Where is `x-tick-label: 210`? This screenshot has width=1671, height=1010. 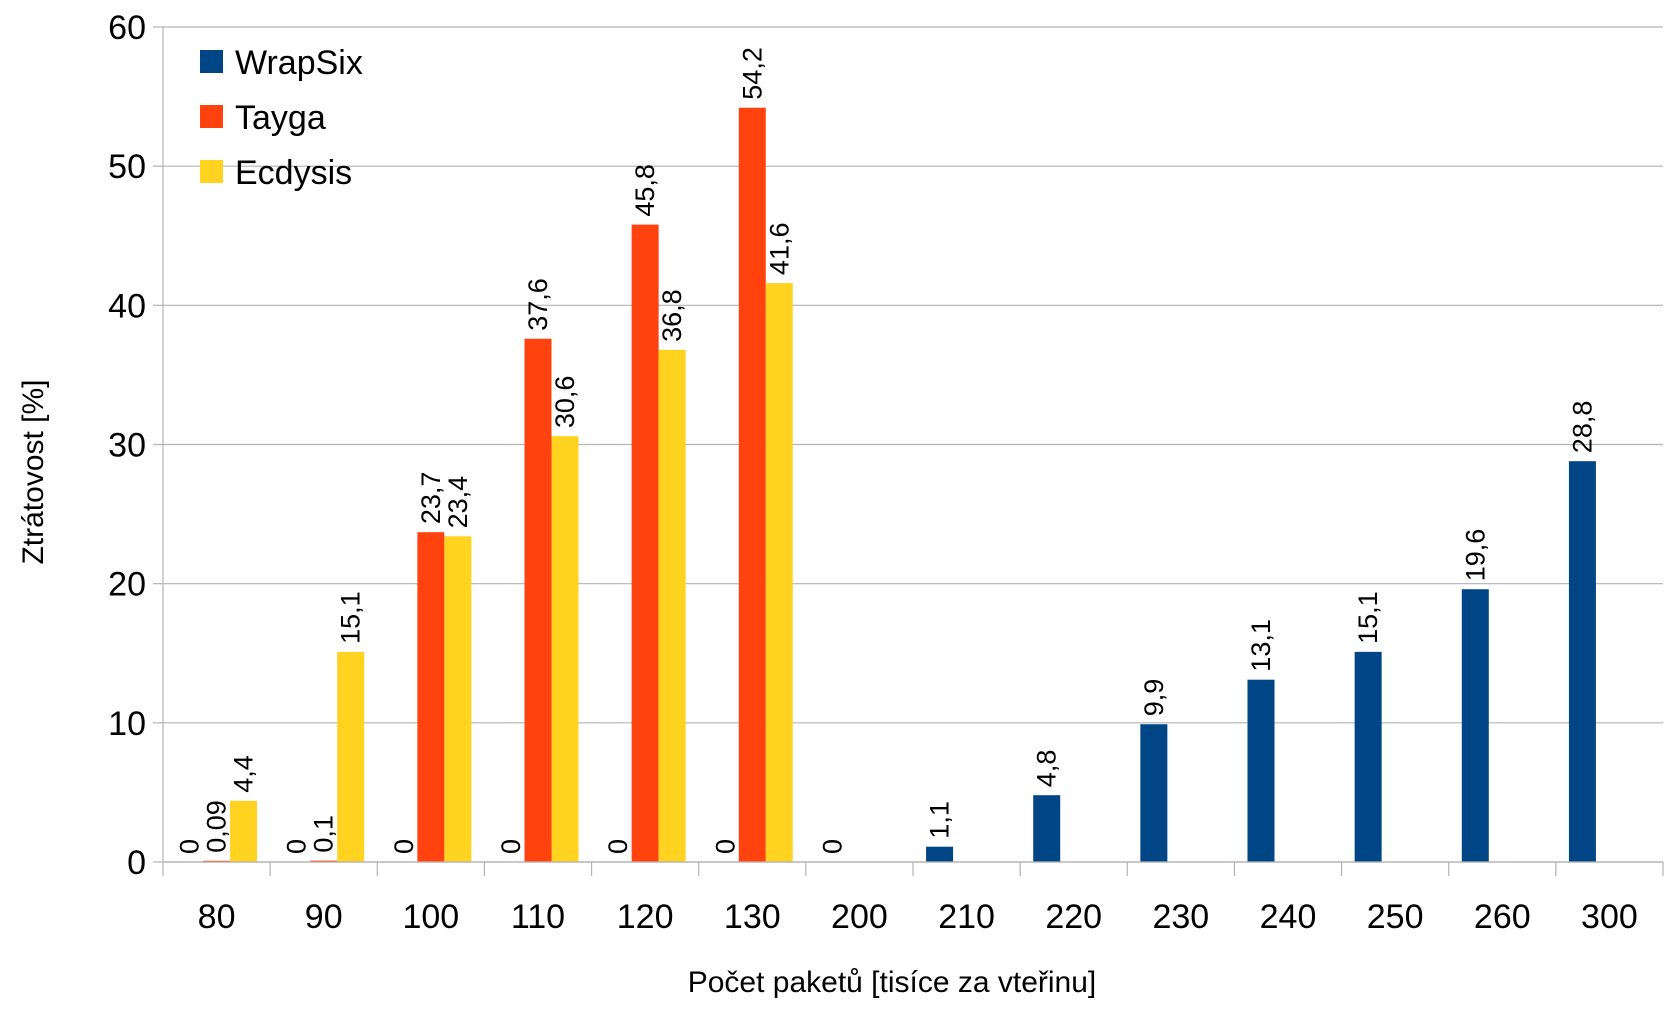 x-tick-label: 210 is located at coordinates (966, 917).